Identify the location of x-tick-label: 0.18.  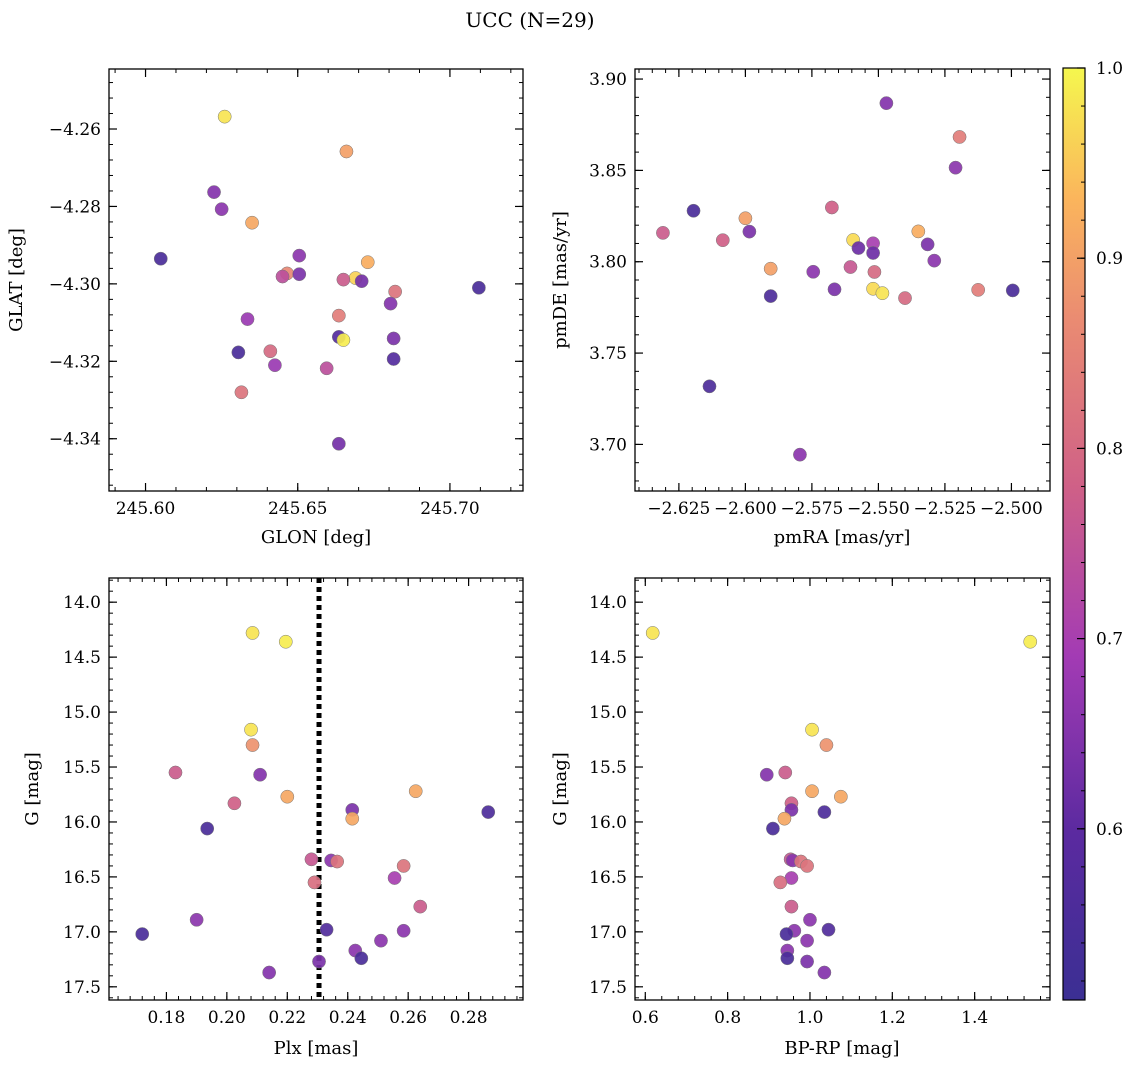
(166, 1018).